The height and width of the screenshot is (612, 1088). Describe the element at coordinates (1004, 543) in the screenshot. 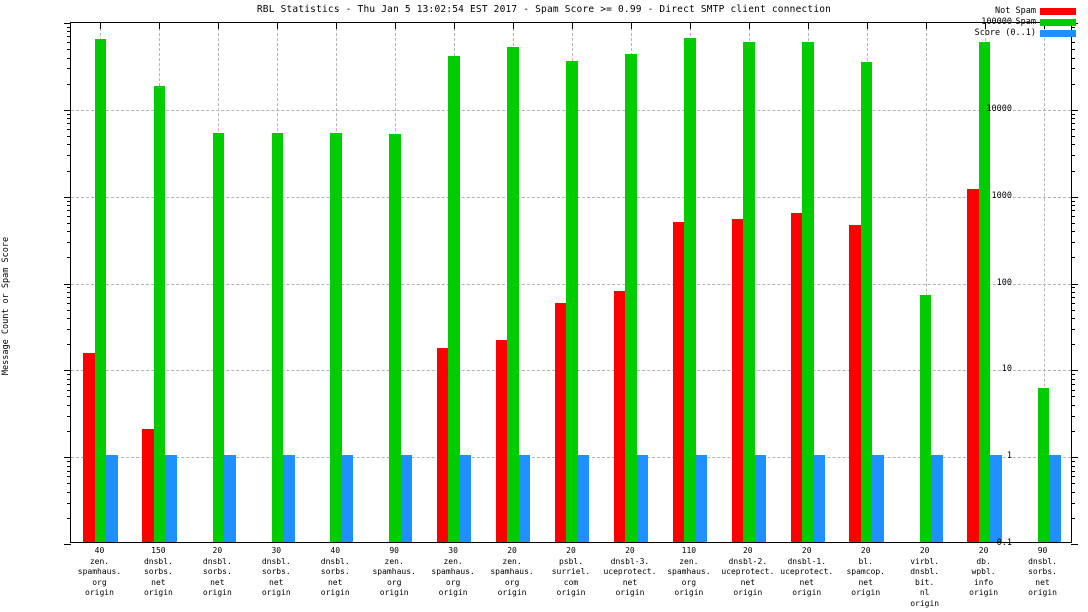

I see `y-axis-label: 0.1` at that location.